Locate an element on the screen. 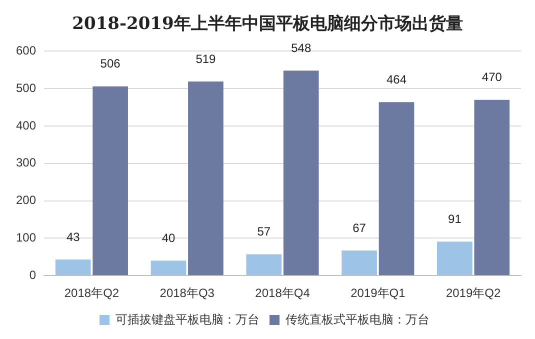  data-label: 548 is located at coordinates (301, 47).